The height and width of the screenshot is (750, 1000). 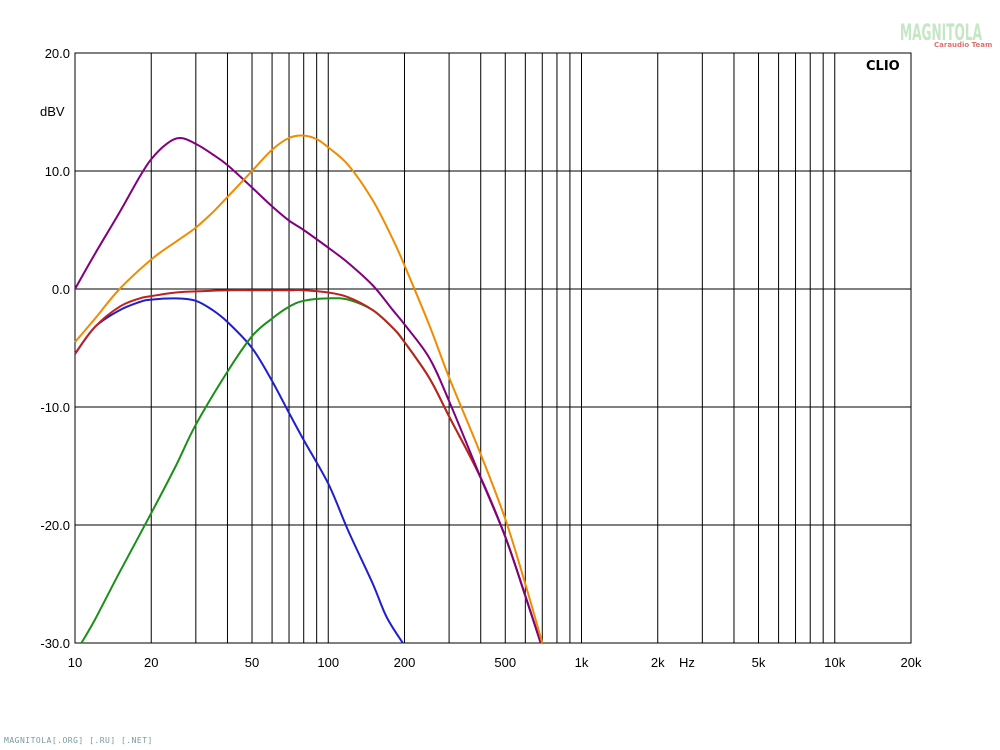 I want to click on watermark-logo-subtext: Caraudio Team, so click(x=963, y=45).